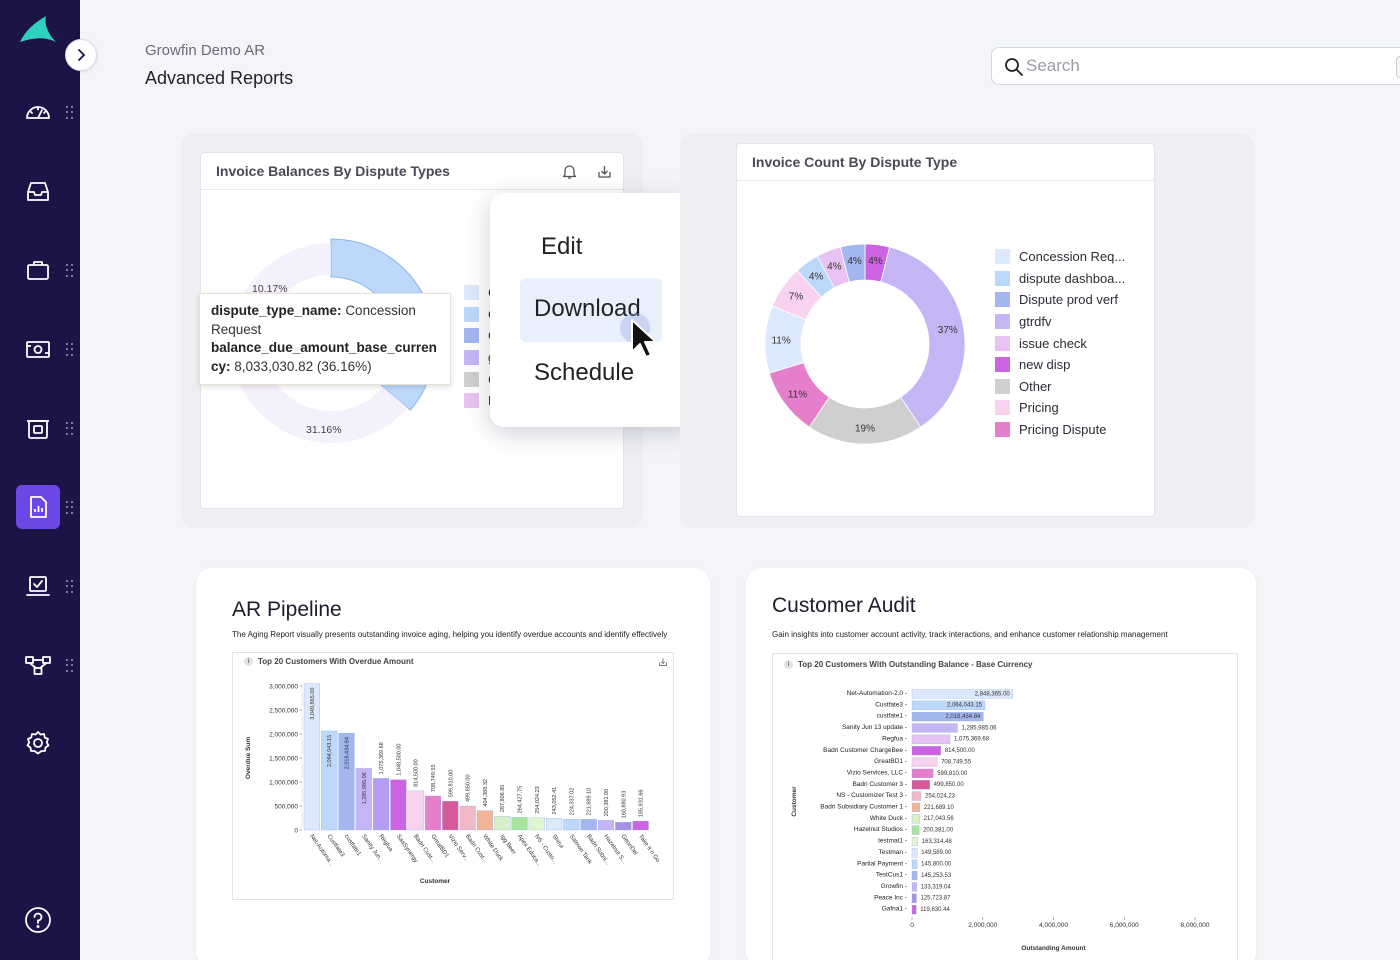 The width and height of the screenshot is (1400, 960). What do you see at coordinates (219, 78) in the screenshot?
I see `page-title: Advanced Reports` at bounding box center [219, 78].